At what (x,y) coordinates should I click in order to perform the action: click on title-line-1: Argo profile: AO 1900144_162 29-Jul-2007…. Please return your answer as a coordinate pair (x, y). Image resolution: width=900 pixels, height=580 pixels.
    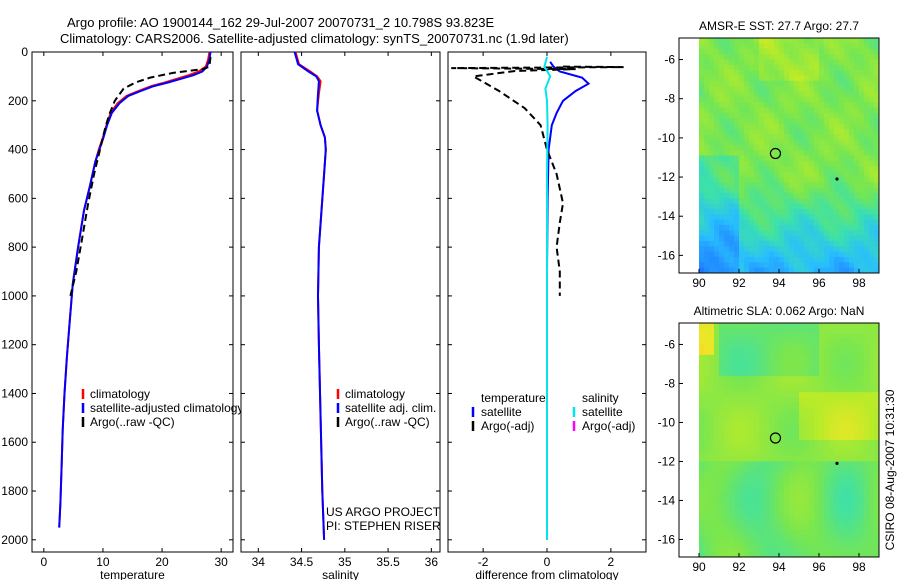
    Looking at the image, I should click on (281, 22).